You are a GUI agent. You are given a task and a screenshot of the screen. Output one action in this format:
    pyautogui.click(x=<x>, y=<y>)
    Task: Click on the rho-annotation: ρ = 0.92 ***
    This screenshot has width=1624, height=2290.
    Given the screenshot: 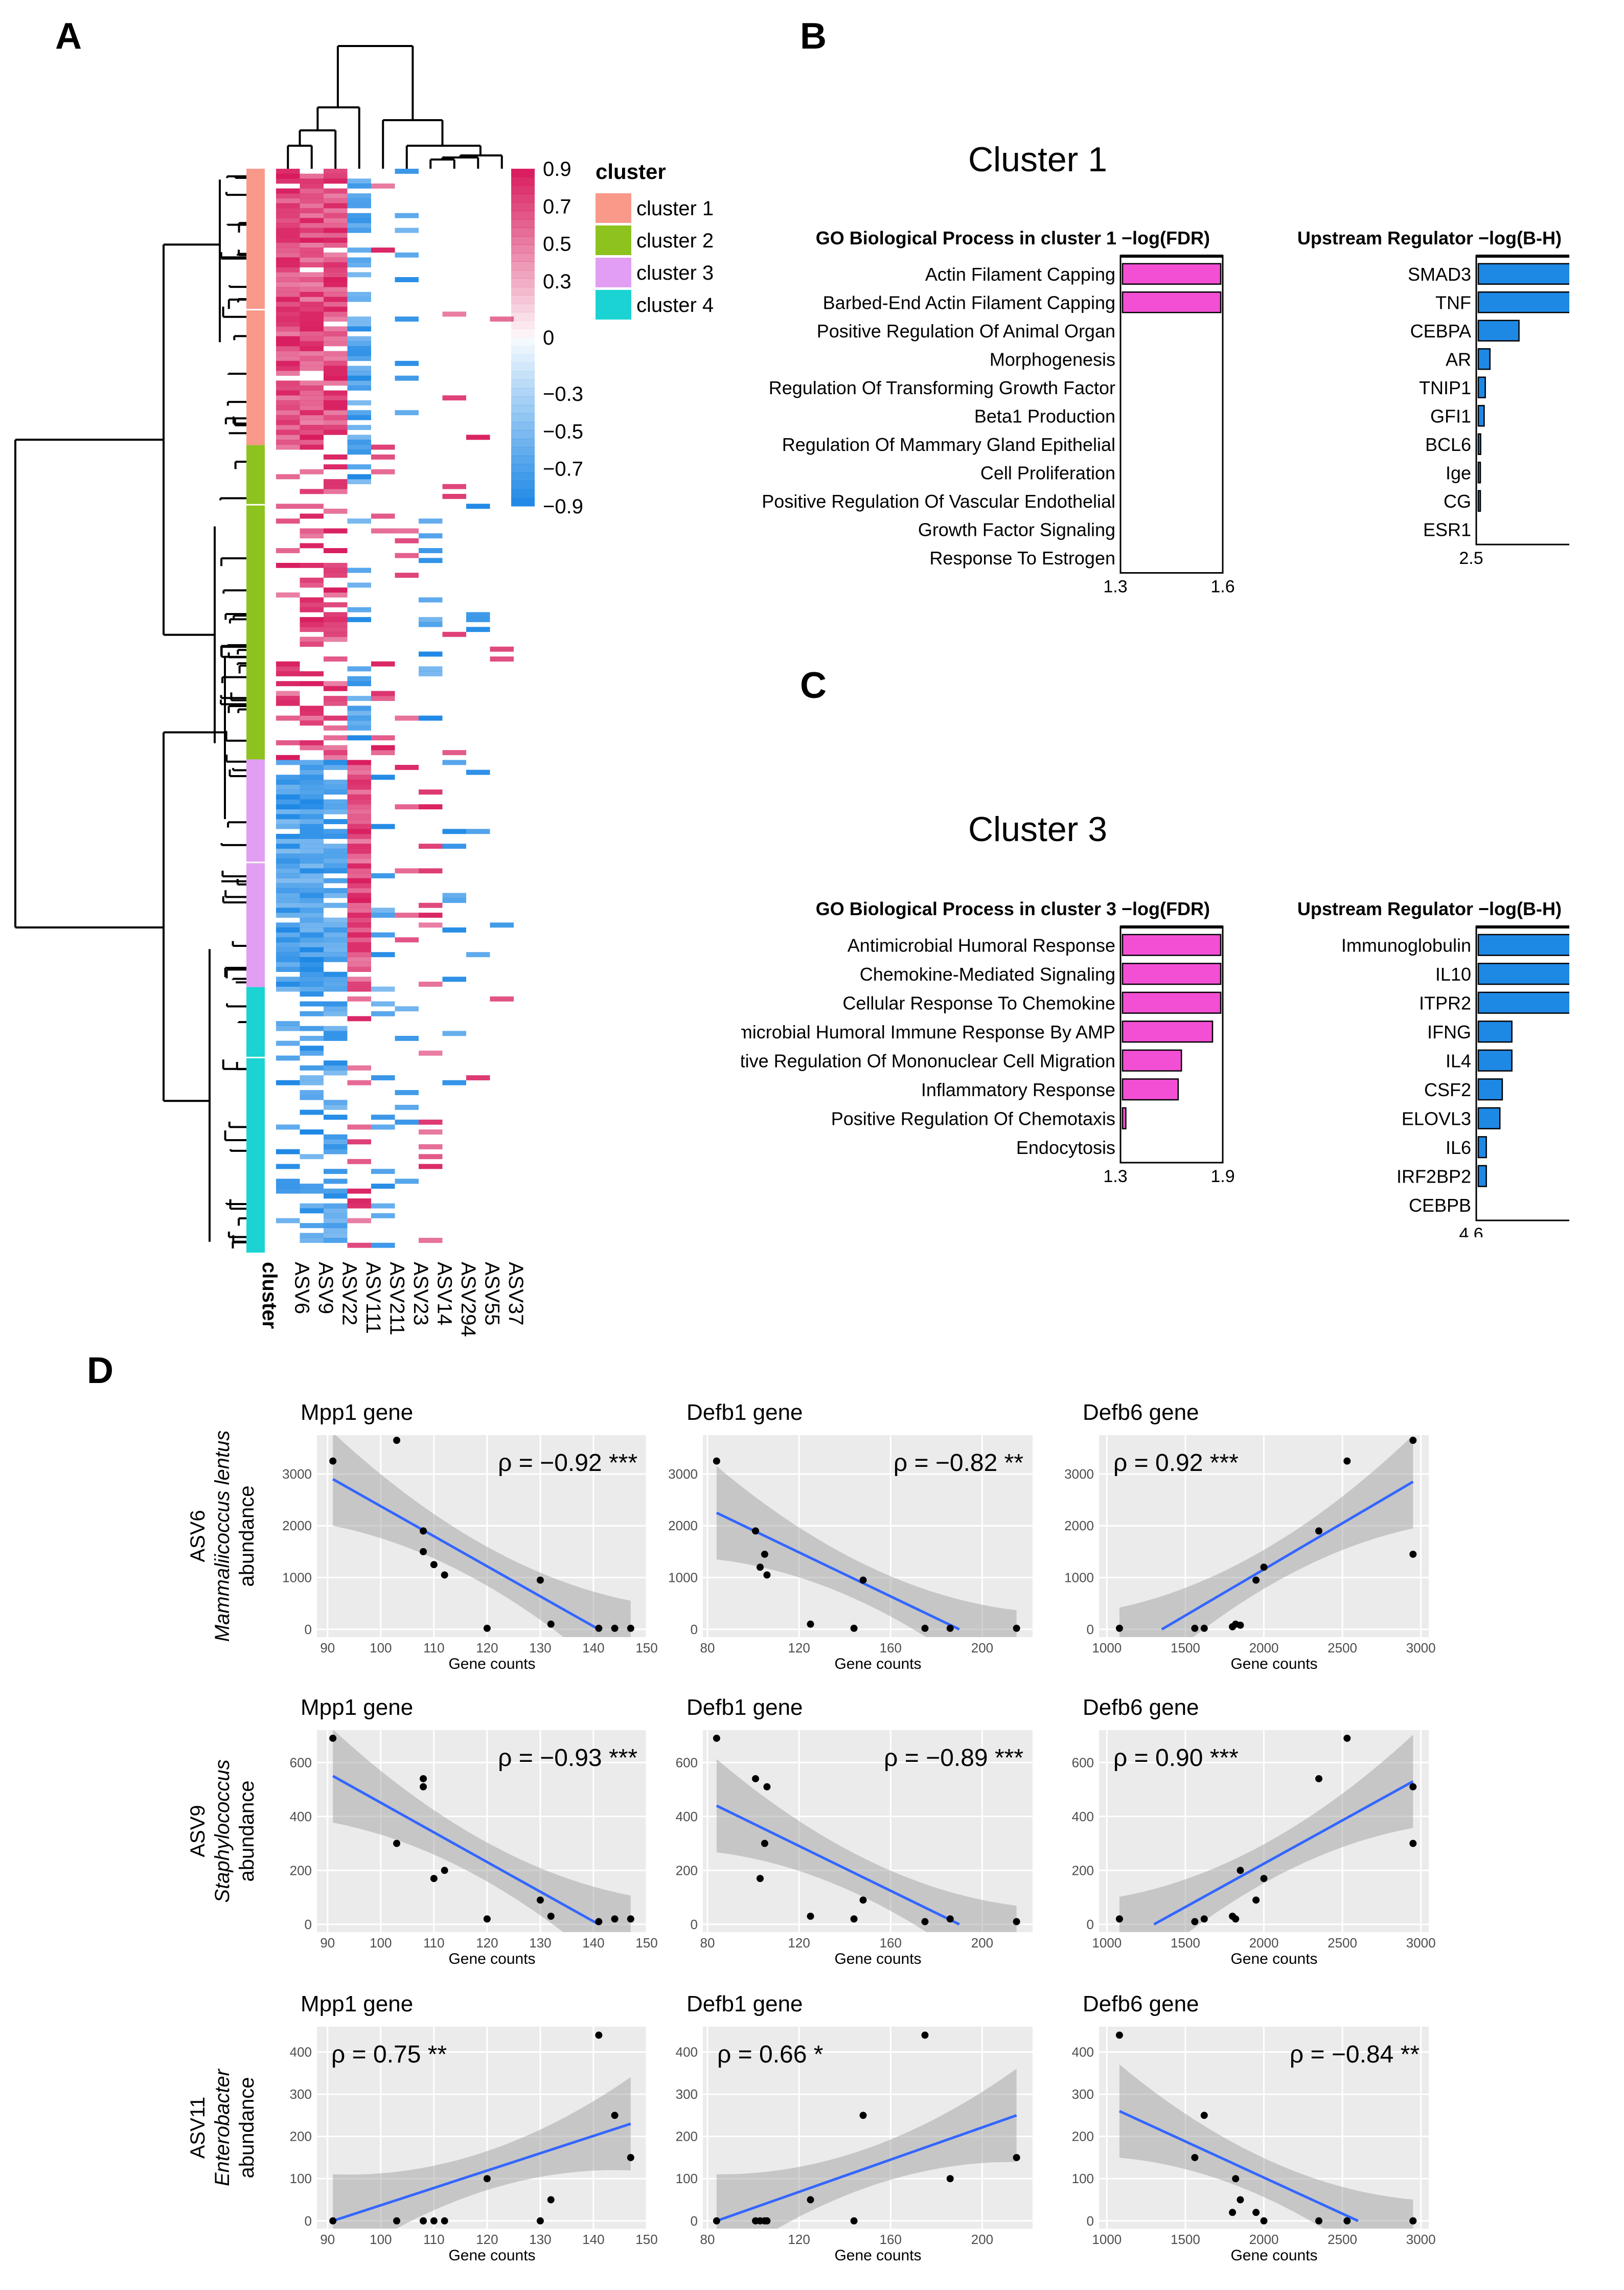 What is the action you would take?
    pyautogui.click(x=1176, y=1463)
    